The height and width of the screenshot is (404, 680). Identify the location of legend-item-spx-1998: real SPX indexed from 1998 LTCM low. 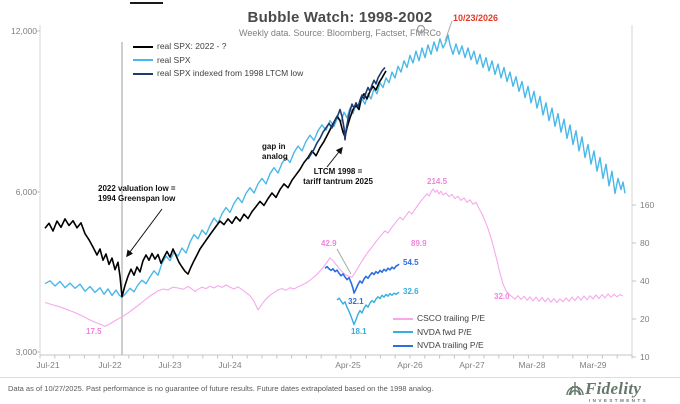
(218, 74).